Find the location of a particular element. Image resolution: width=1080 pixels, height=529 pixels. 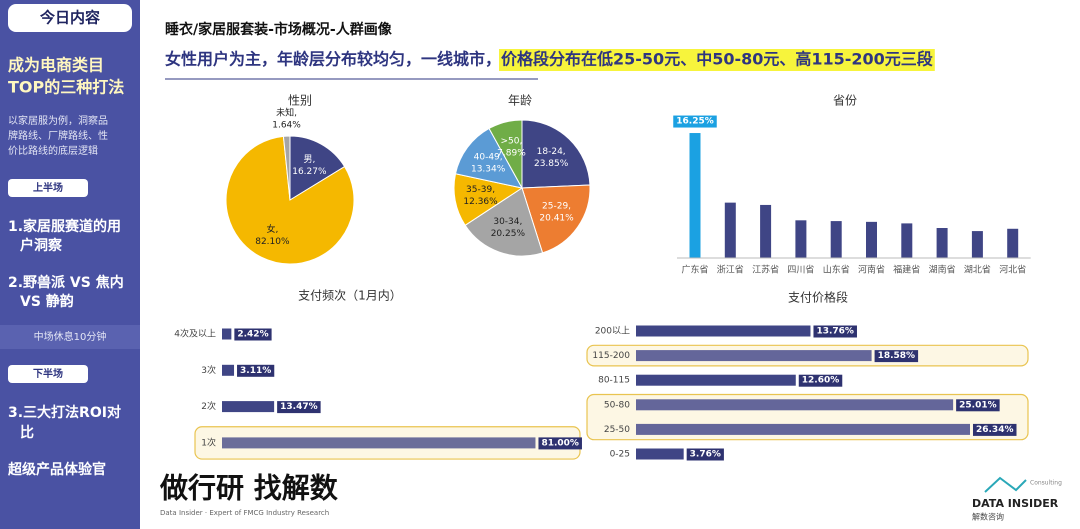

y-tick-label: 0-25 is located at coordinates (620, 455).